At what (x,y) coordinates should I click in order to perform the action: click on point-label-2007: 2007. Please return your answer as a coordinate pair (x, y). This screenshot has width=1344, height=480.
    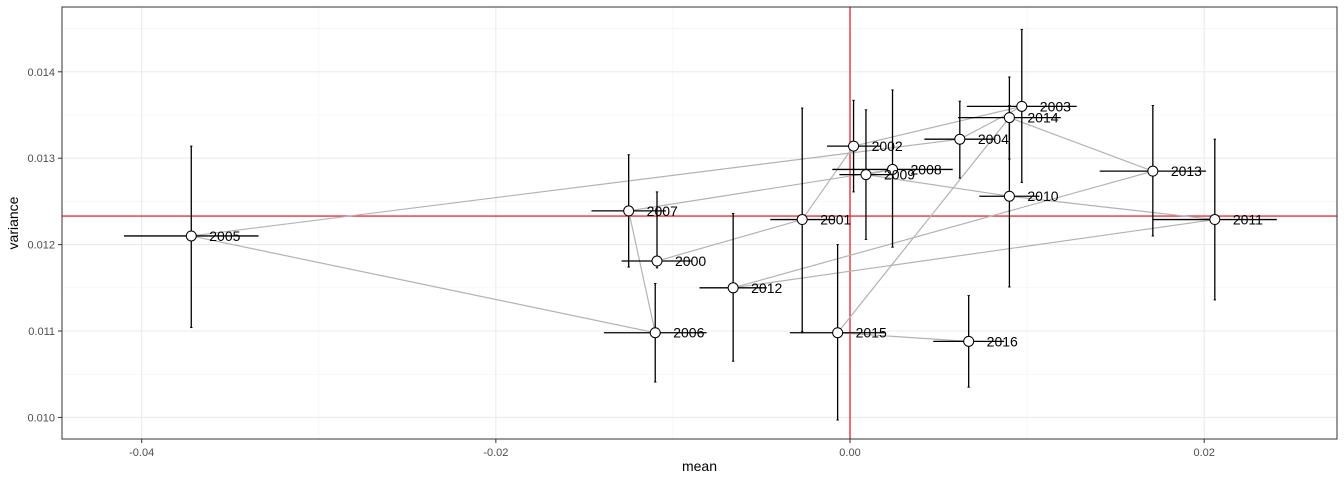
    Looking at the image, I should click on (662, 211).